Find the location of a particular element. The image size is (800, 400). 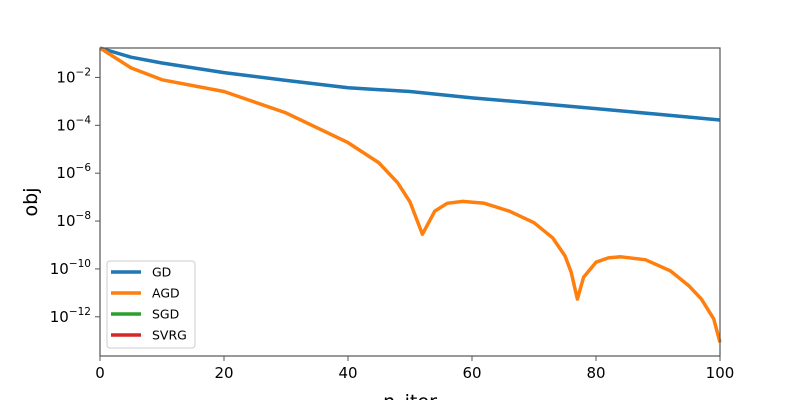

y-tick-label: 10⁻⁸ is located at coordinates (73, 220).